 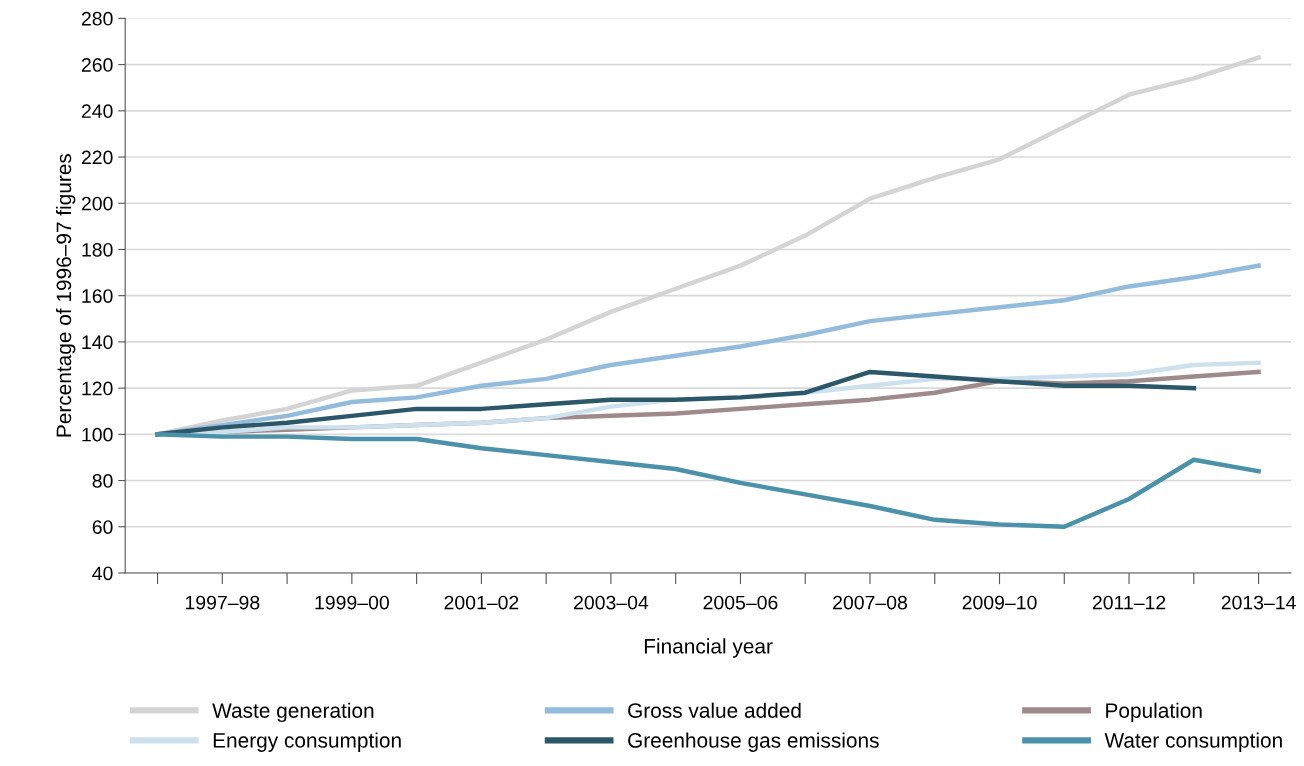 What do you see at coordinates (753, 742) in the screenshot?
I see `legend-label: Greenhouse gas emissions` at bounding box center [753, 742].